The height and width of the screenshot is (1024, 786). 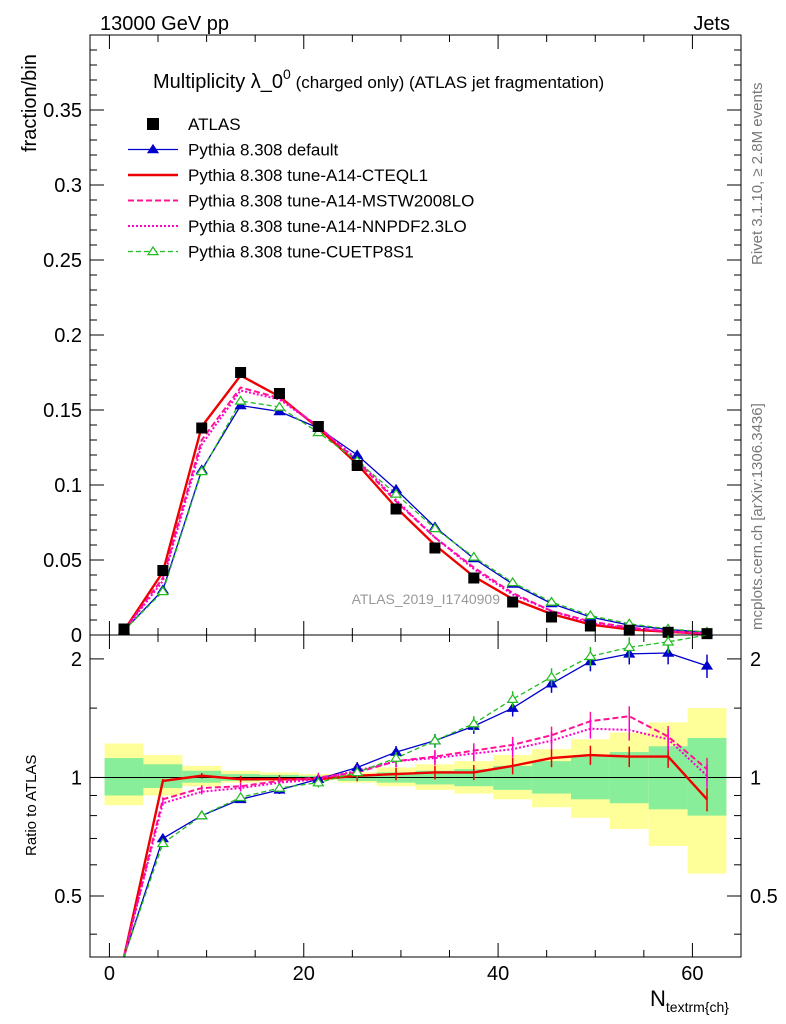 What do you see at coordinates (263, 150) in the screenshot?
I see `legend-label: Pythia 8.308 default` at bounding box center [263, 150].